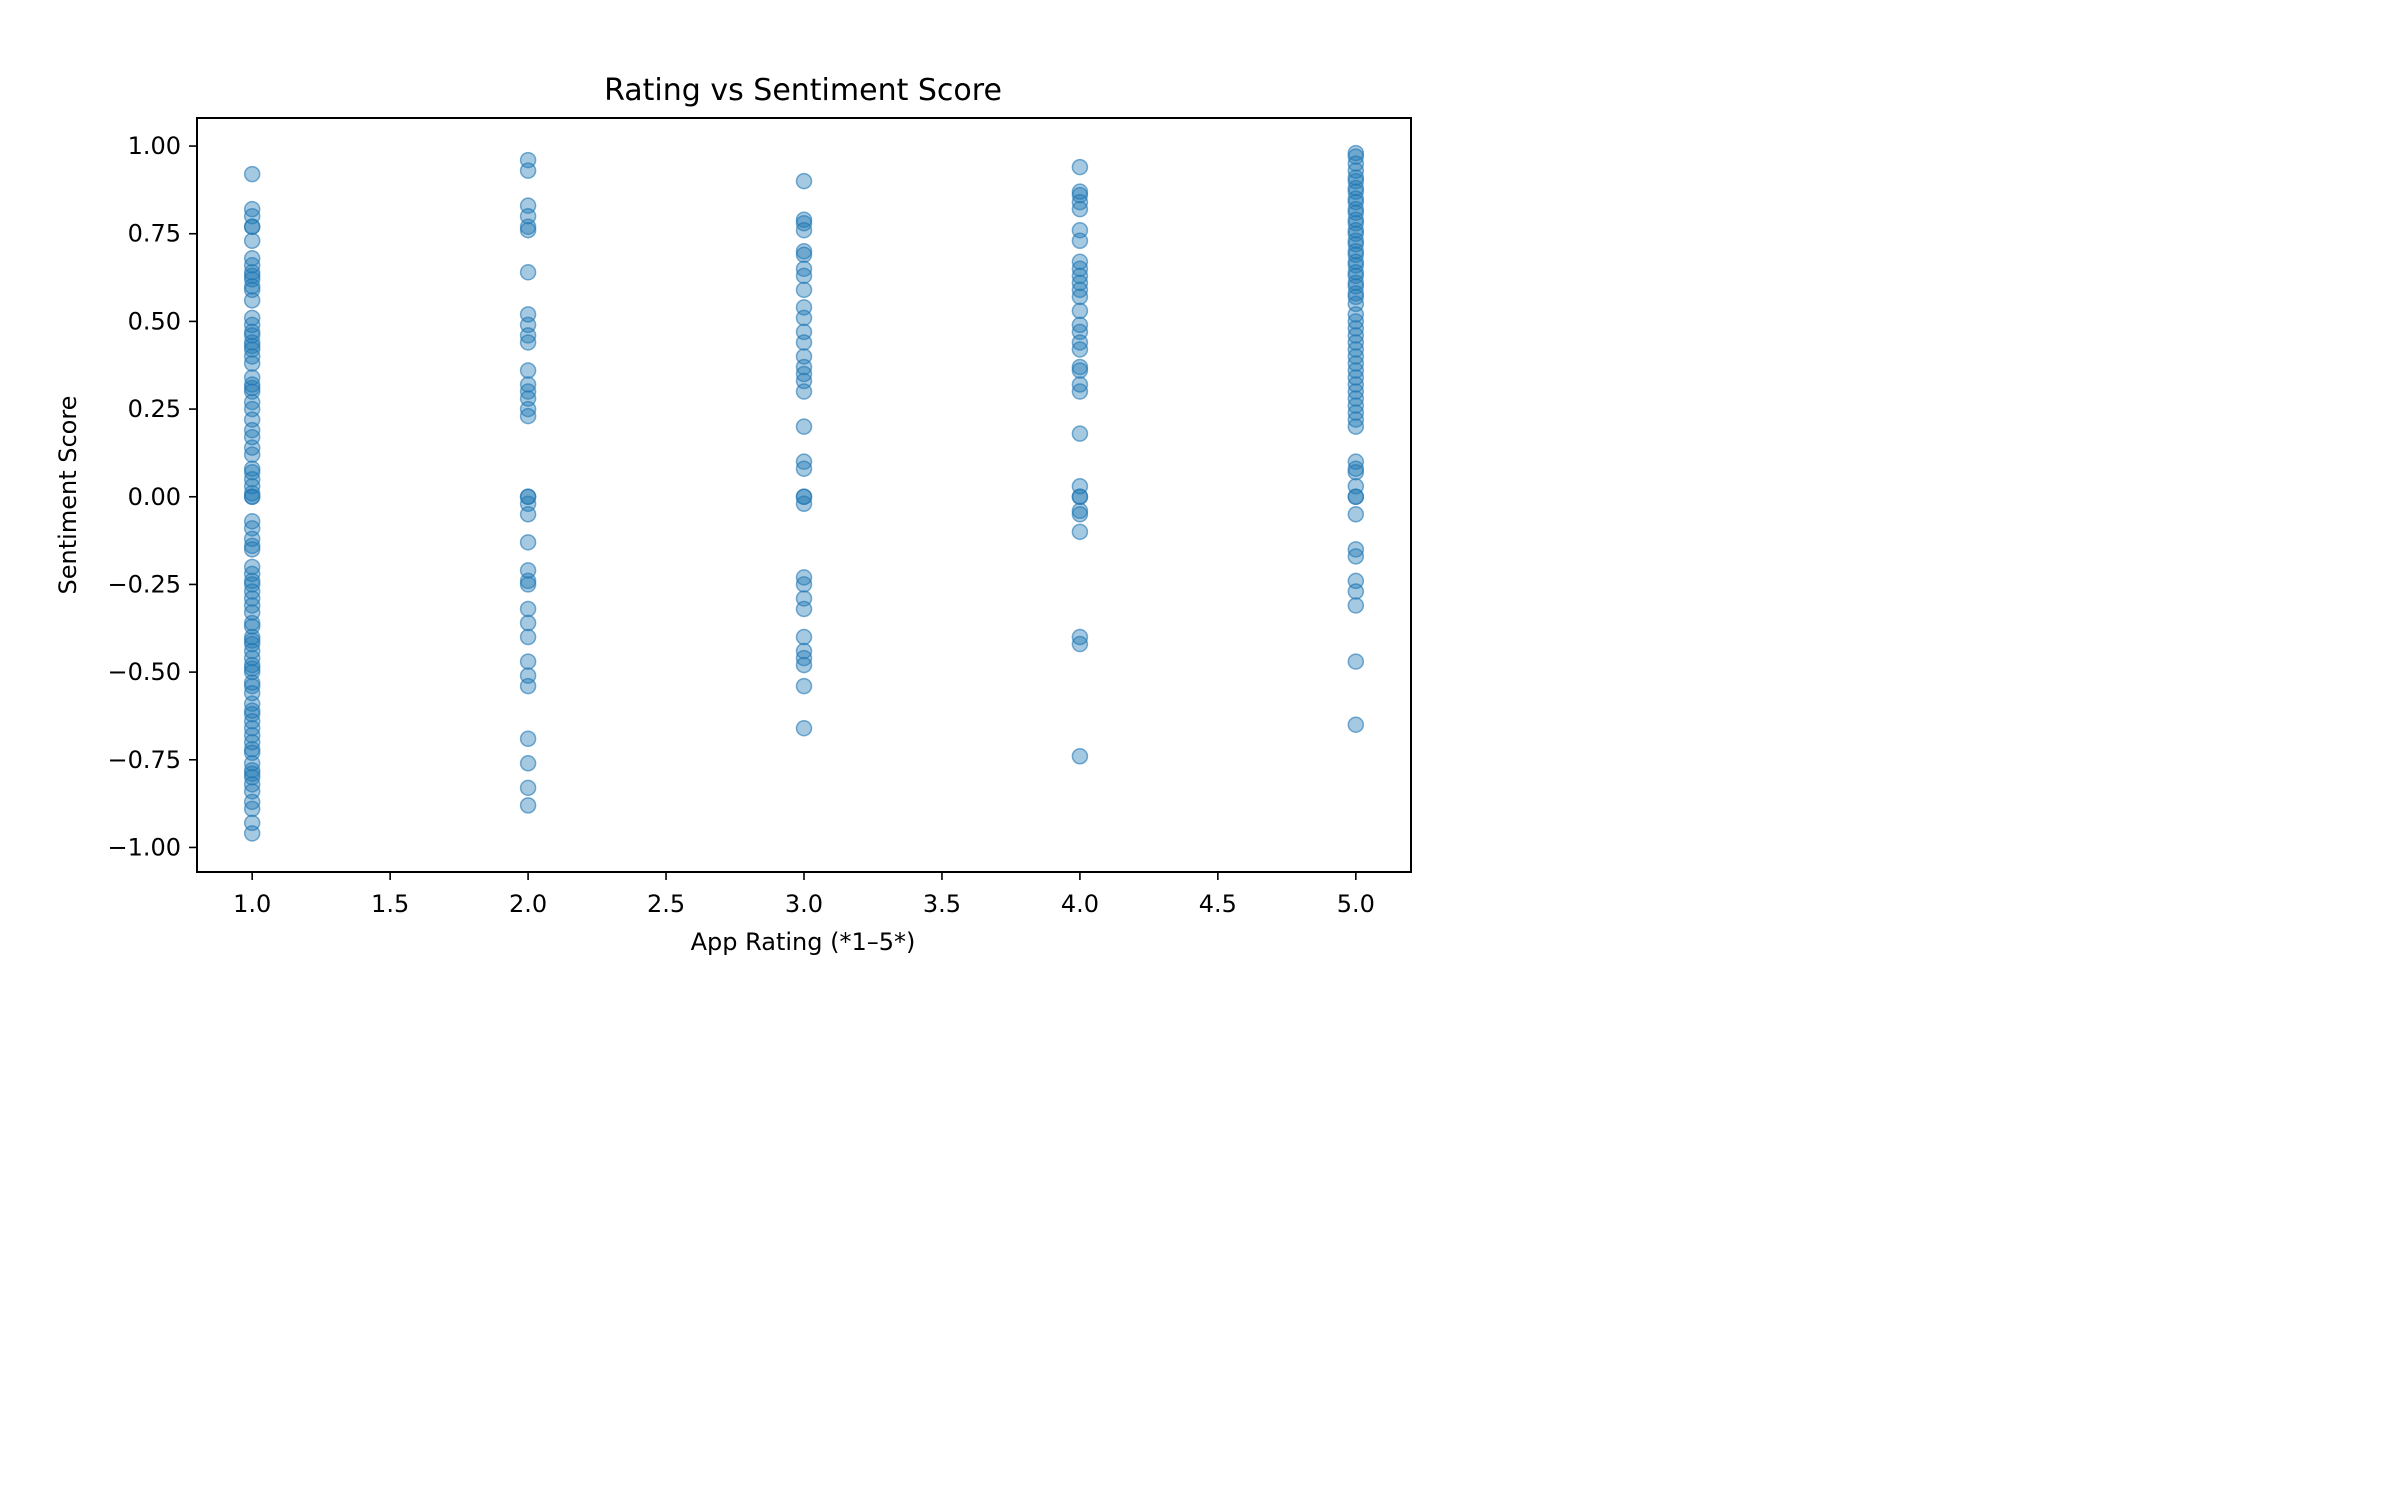 The height and width of the screenshot is (1500, 2400). I want to click on x-tick-label: 4.0, so click(1080, 904).